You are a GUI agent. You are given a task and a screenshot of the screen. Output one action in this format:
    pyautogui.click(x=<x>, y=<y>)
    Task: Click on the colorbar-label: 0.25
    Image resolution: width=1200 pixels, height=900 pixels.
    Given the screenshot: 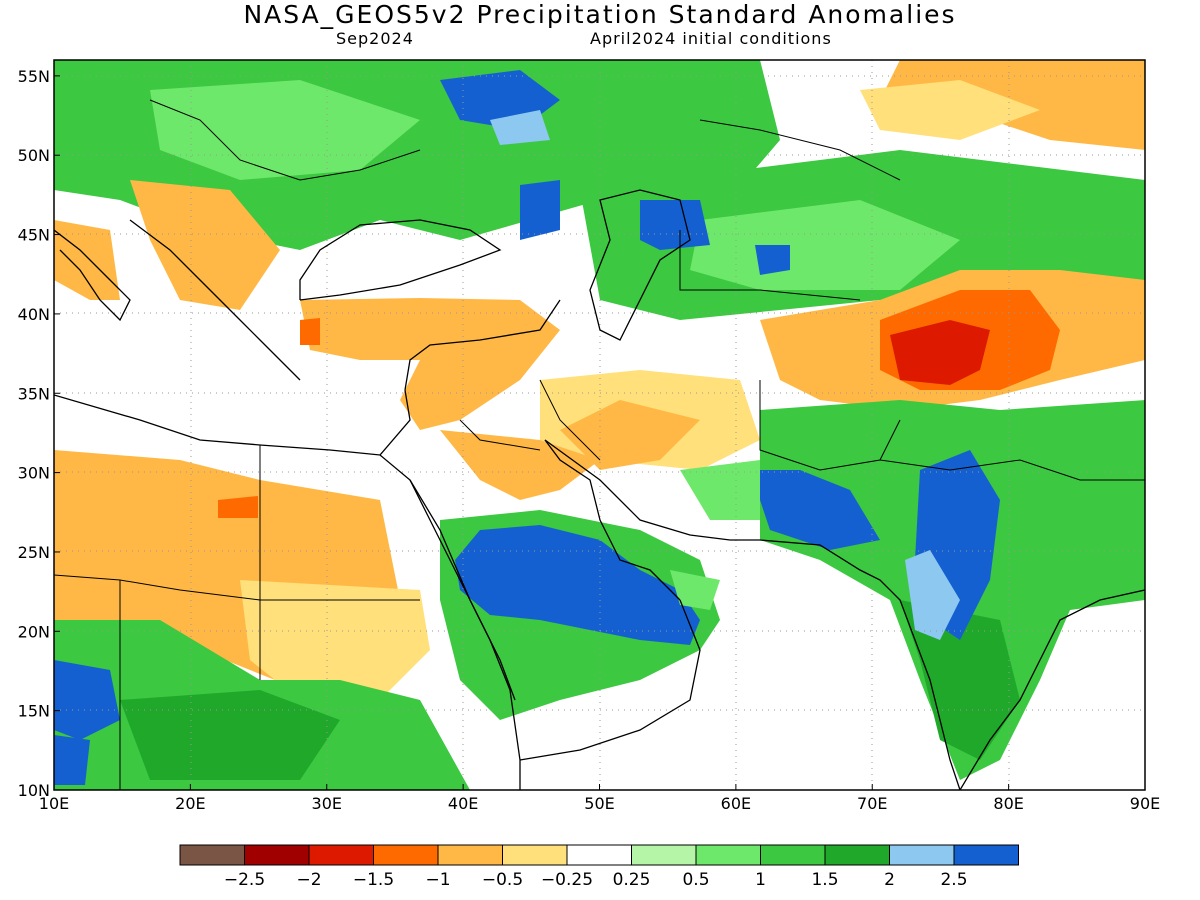 What is the action you would take?
    pyautogui.click(x=632, y=880)
    